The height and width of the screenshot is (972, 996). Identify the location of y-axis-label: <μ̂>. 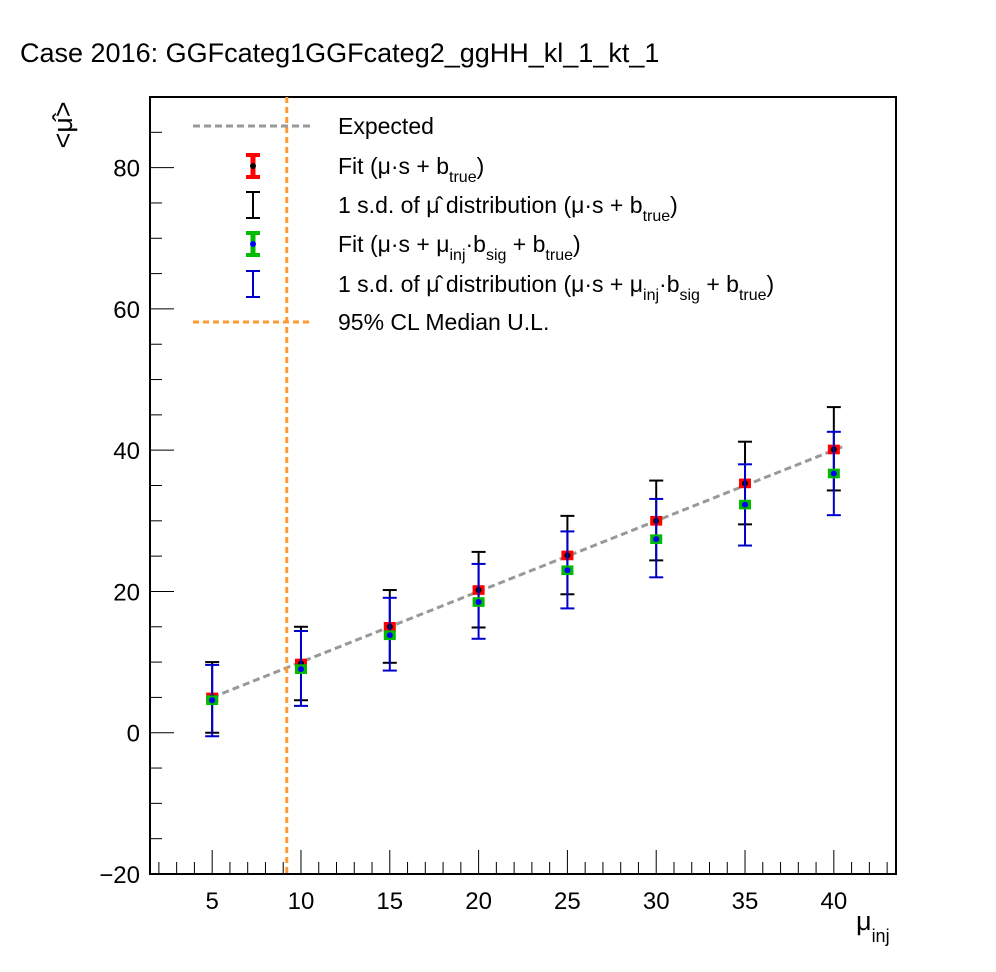
(63, 124).